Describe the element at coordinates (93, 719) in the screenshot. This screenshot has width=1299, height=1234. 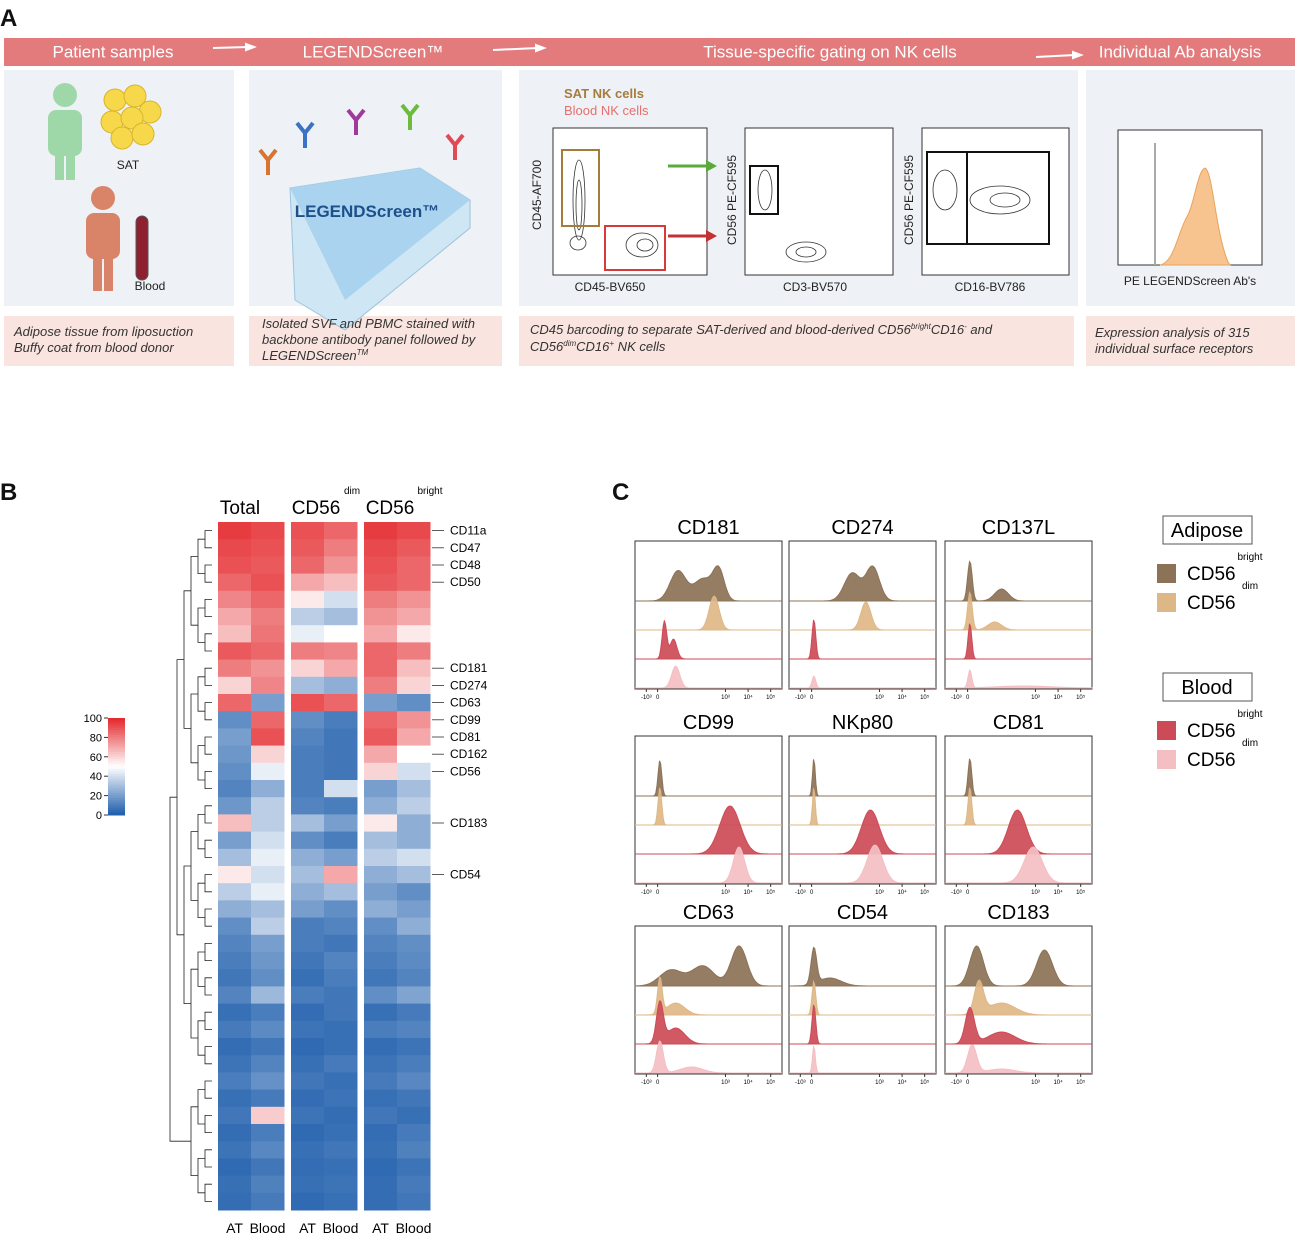
I see `colorbar-tick-label: 100` at that location.